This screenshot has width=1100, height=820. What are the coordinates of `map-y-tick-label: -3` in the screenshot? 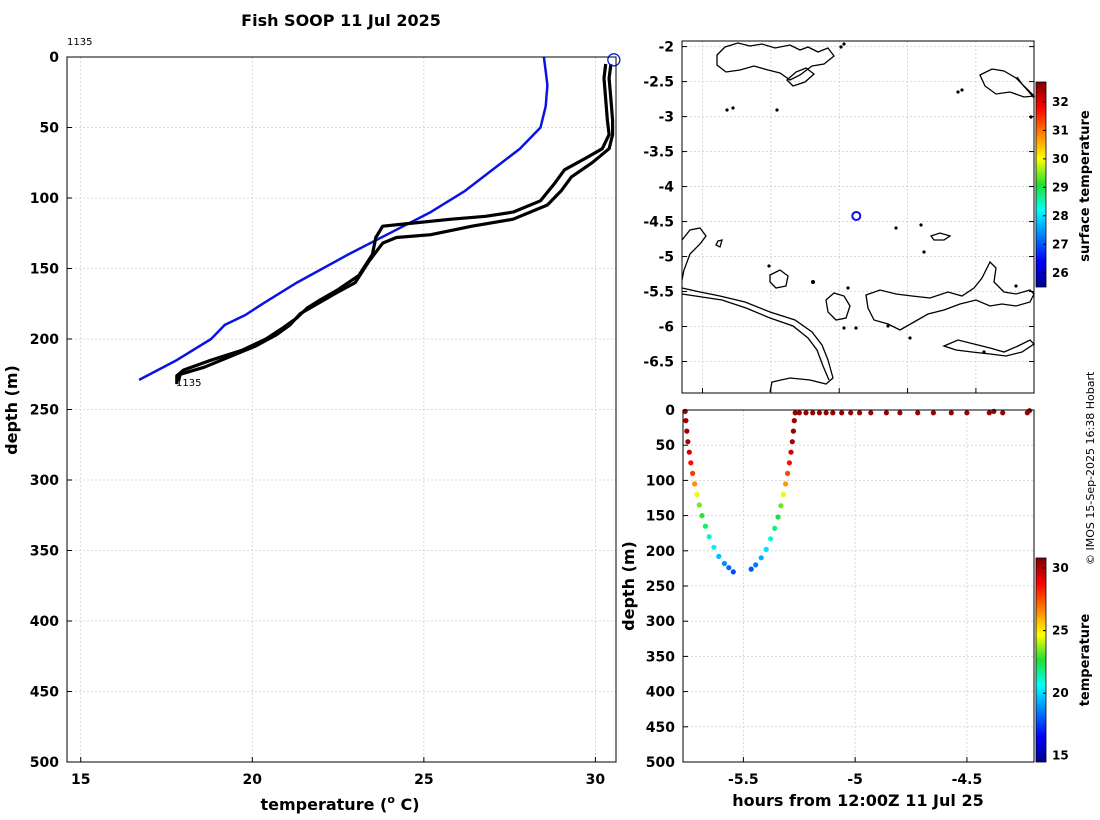 It's located at (666, 118).